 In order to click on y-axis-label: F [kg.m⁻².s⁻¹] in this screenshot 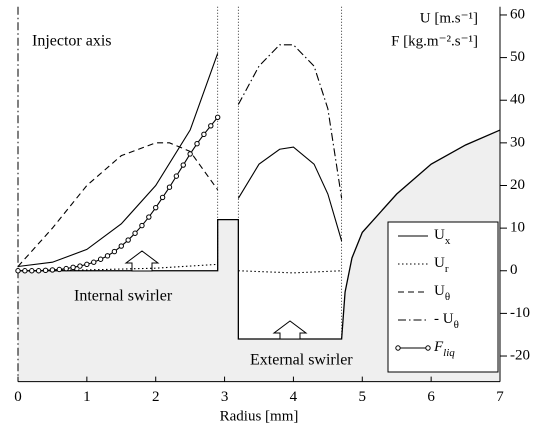, I will do `click(434, 41)`.